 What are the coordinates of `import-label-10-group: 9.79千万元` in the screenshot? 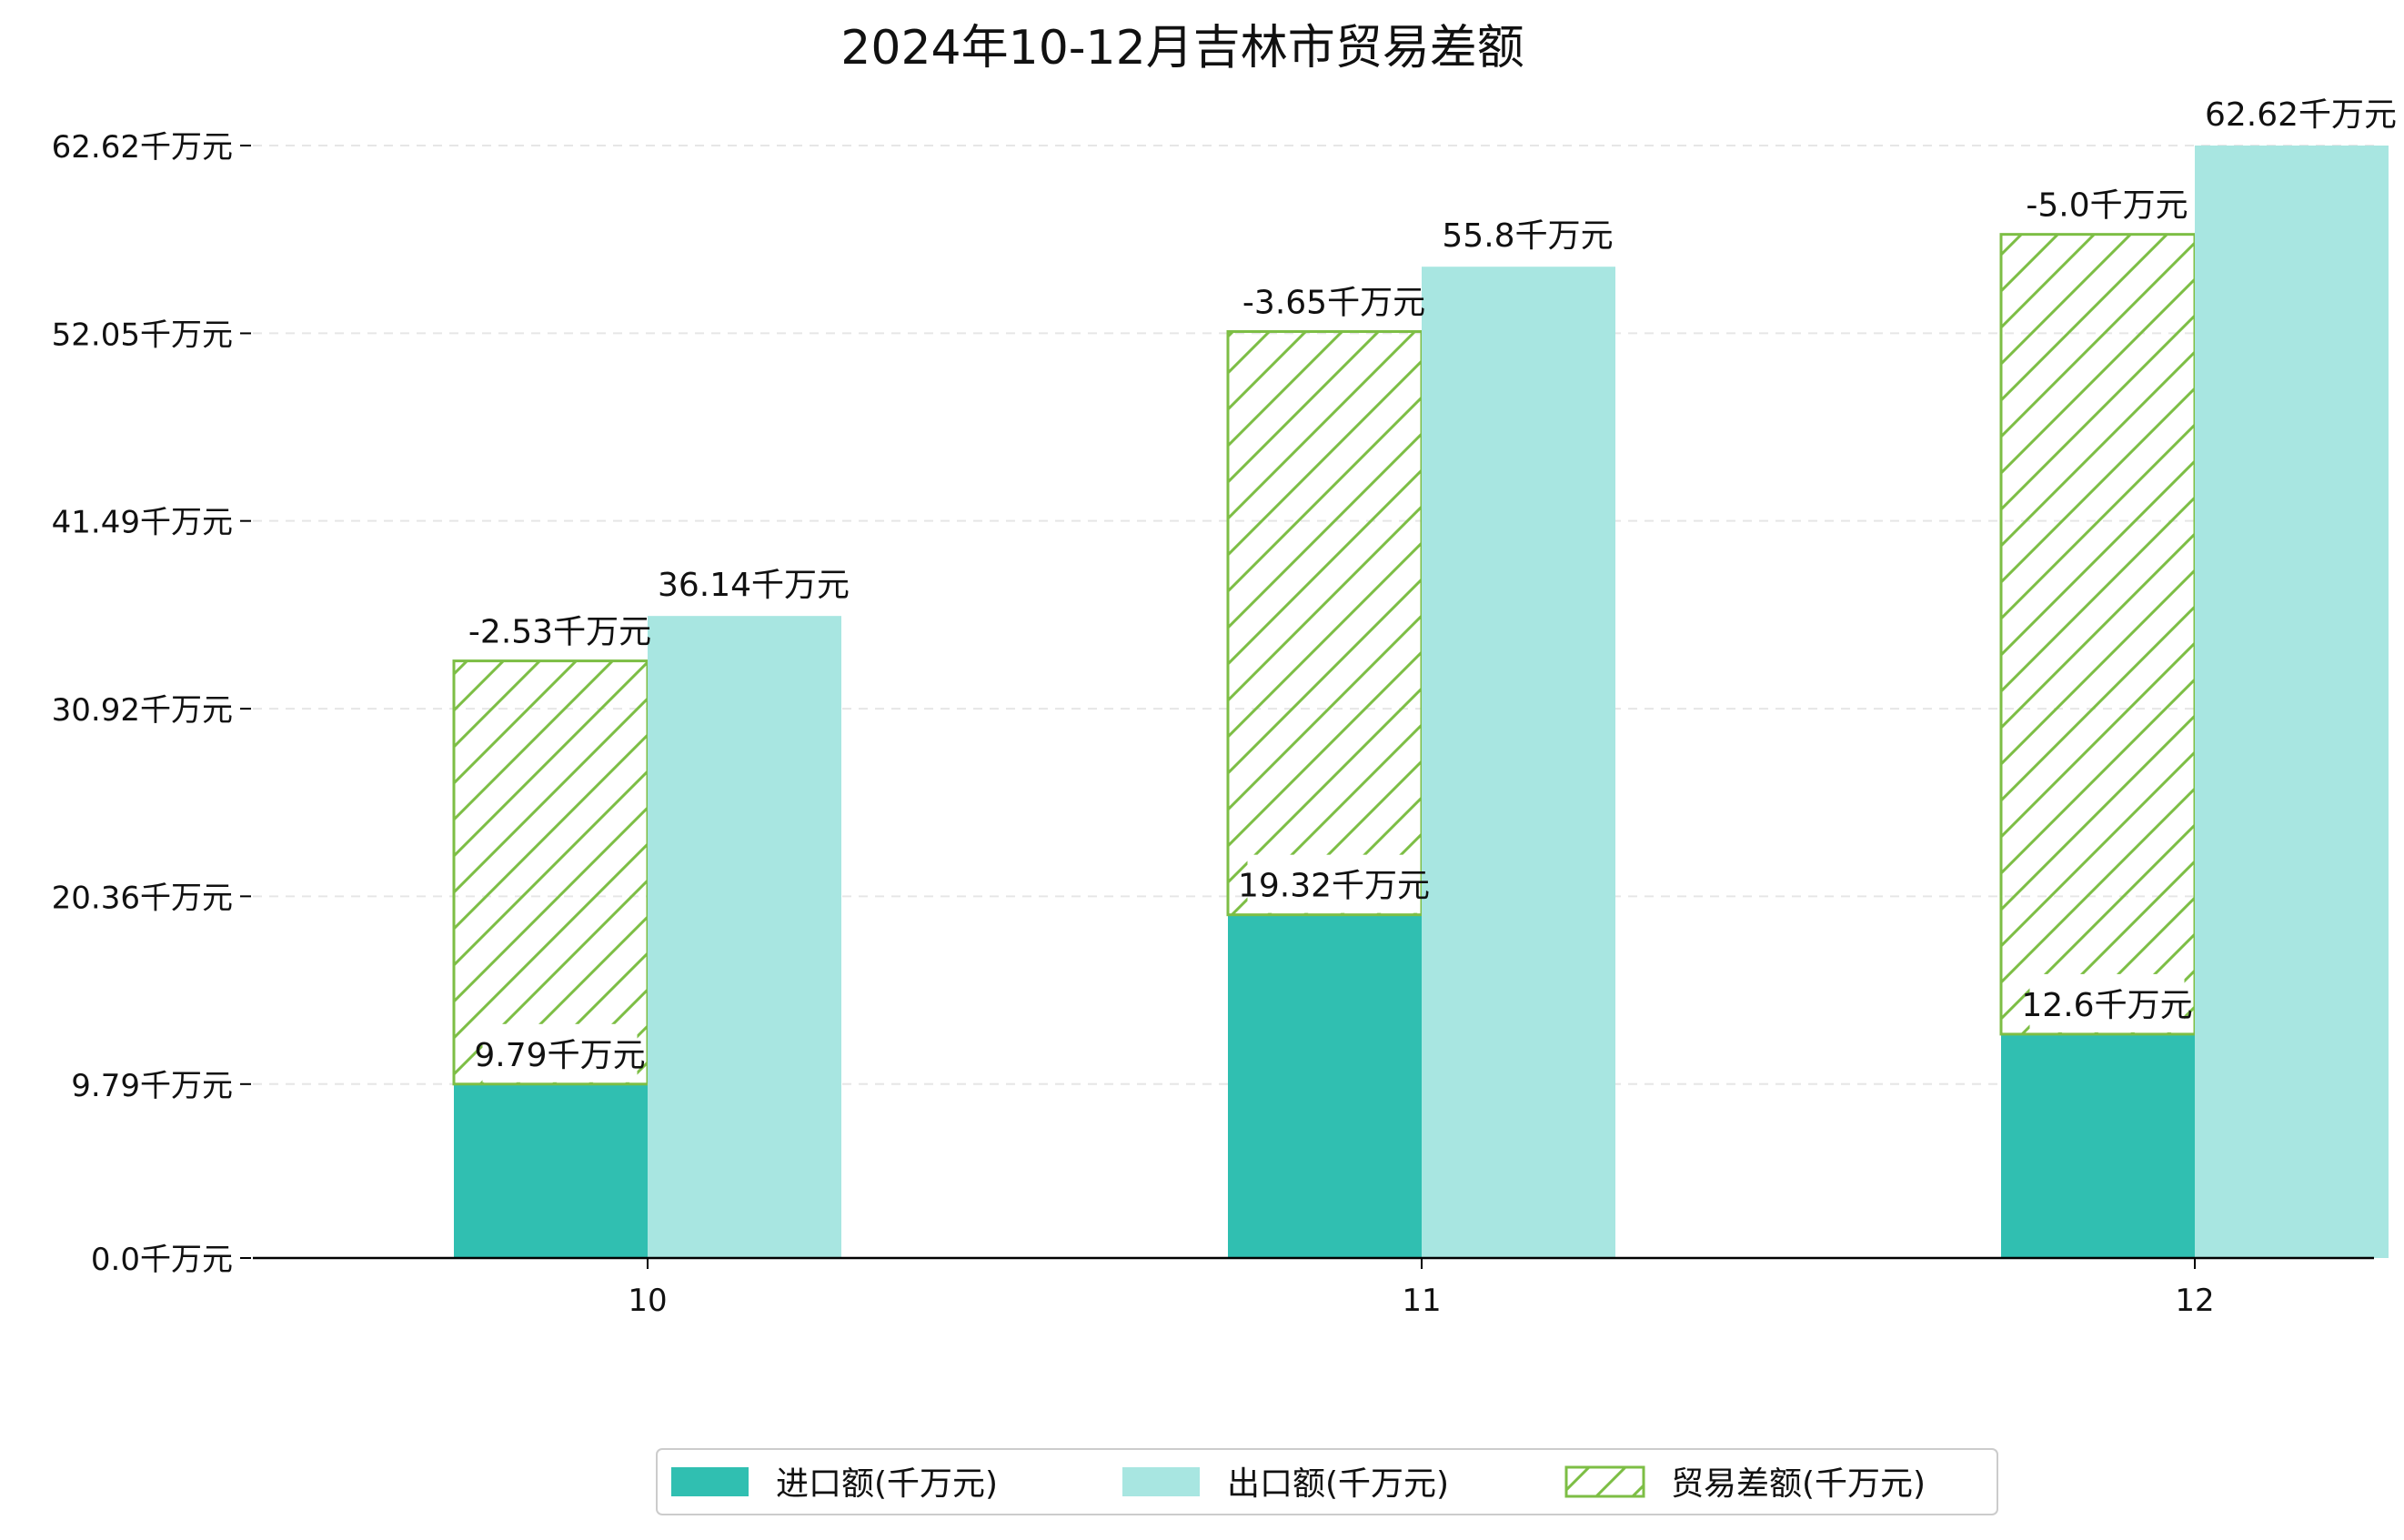 It's located at (560, 1052).